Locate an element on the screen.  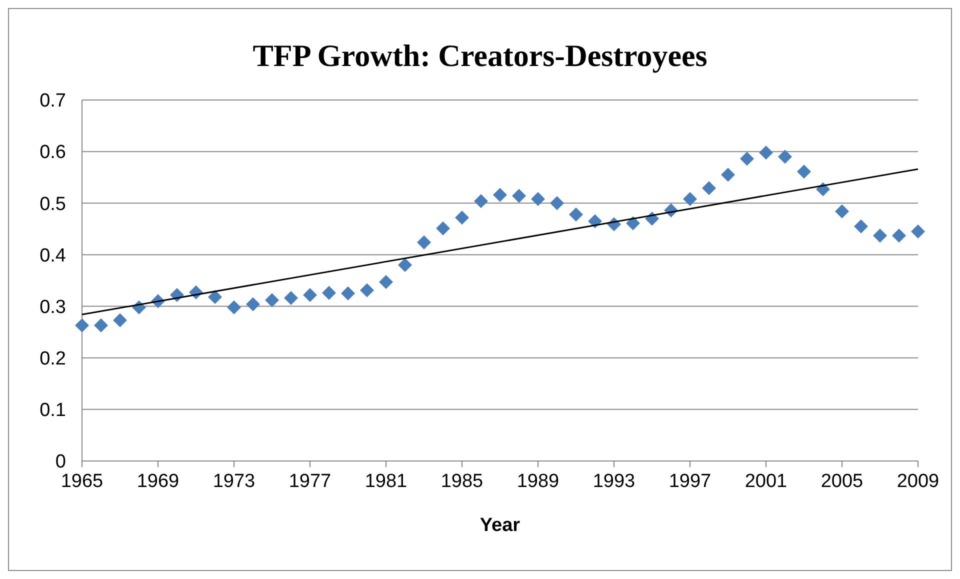
x-tick-label: 2009 is located at coordinates (918, 481).